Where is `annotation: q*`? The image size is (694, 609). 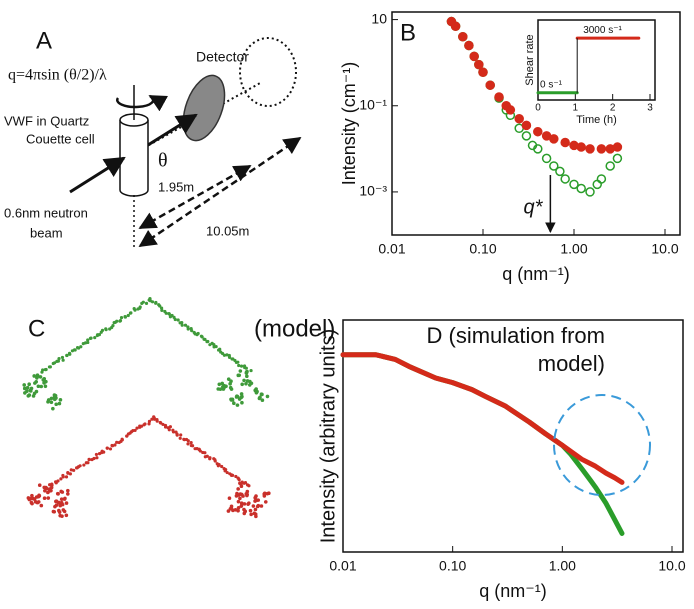
annotation: q* is located at coordinates (533, 207).